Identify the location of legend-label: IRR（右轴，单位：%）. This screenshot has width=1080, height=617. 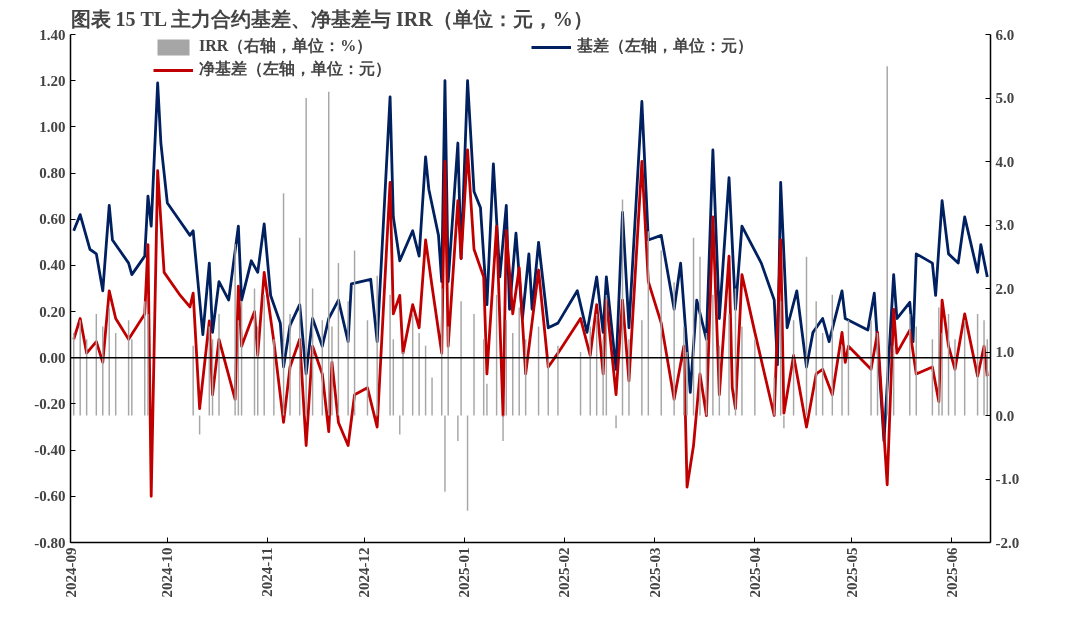
(286, 46).